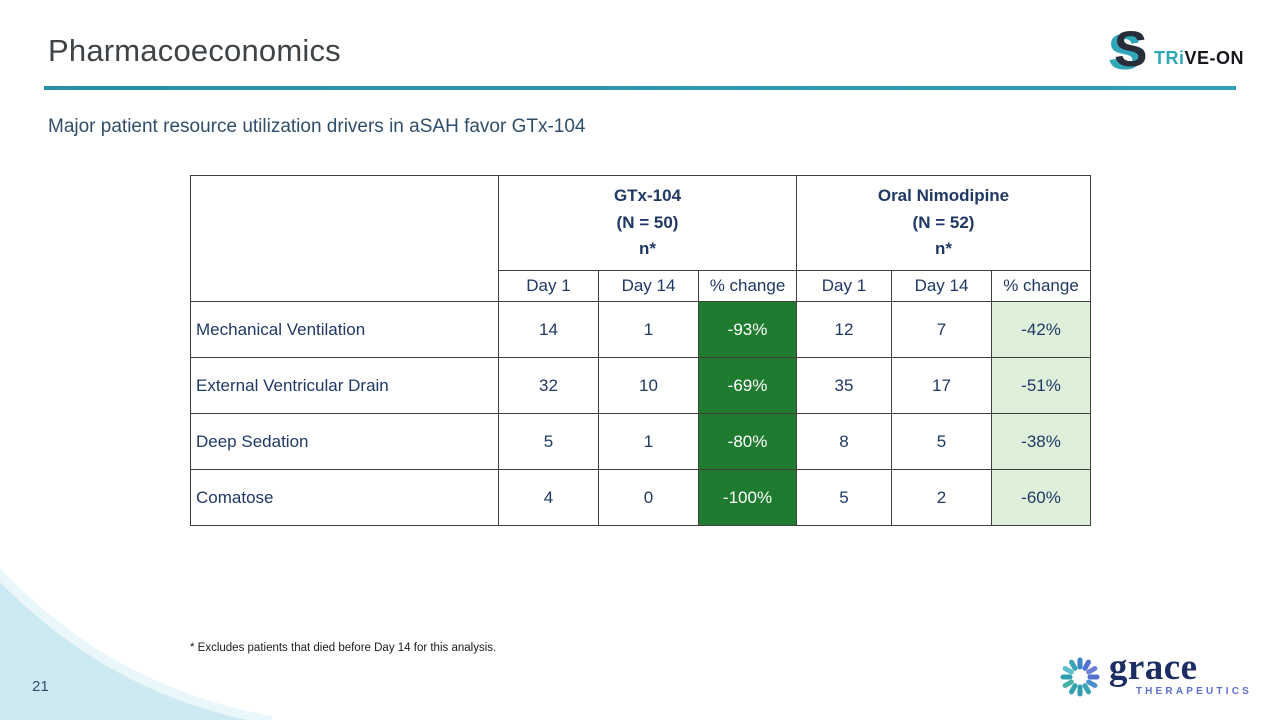  What do you see at coordinates (344, 441) in the screenshot?
I see `row-label: Deep Sedation` at bounding box center [344, 441].